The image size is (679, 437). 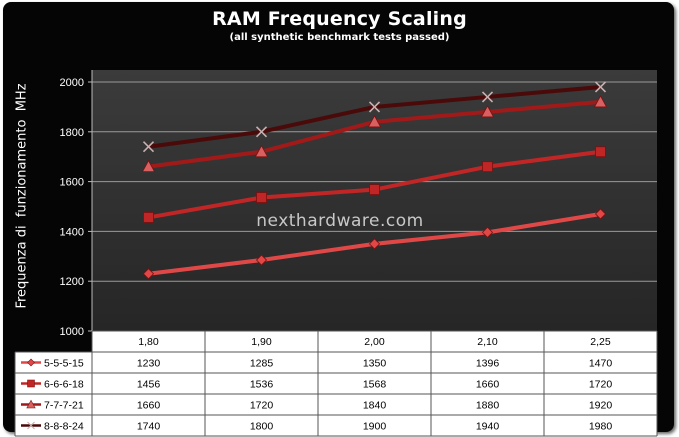 What do you see at coordinates (148, 342) in the screenshot?
I see `x-category-label: 1,80` at bounding box center [148, 342].